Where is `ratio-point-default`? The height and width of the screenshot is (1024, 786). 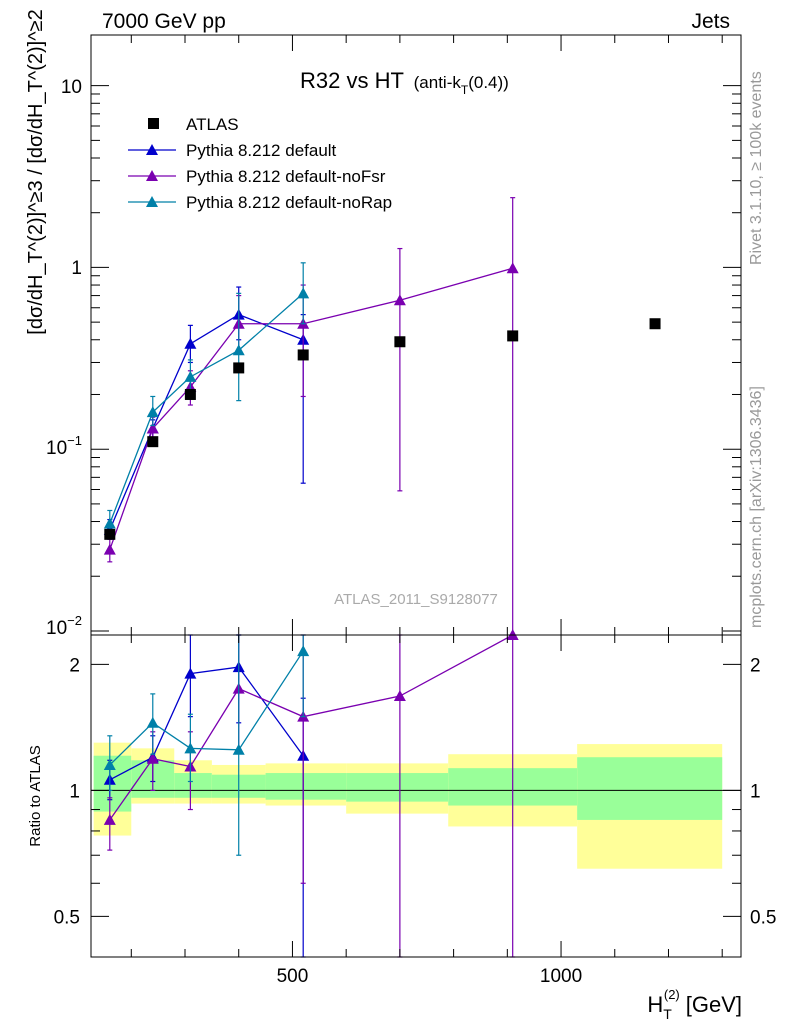
ratio-point-default is located at coordinates (190, 673).